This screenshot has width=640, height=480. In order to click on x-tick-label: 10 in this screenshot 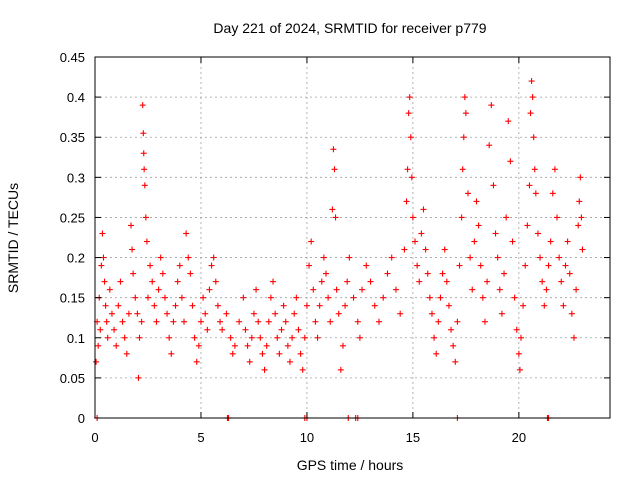, I will do `click(307, 437)`.